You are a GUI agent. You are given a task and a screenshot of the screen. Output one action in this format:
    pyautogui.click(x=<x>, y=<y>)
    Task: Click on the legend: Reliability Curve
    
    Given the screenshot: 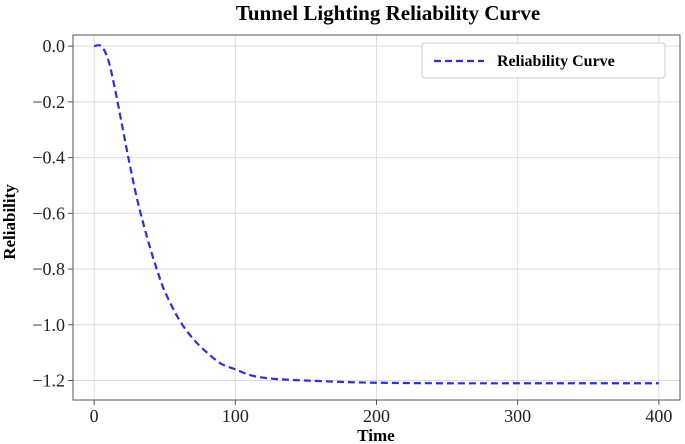 What is the action you would take?
    pyautogui.click(x=543, y=60)
    